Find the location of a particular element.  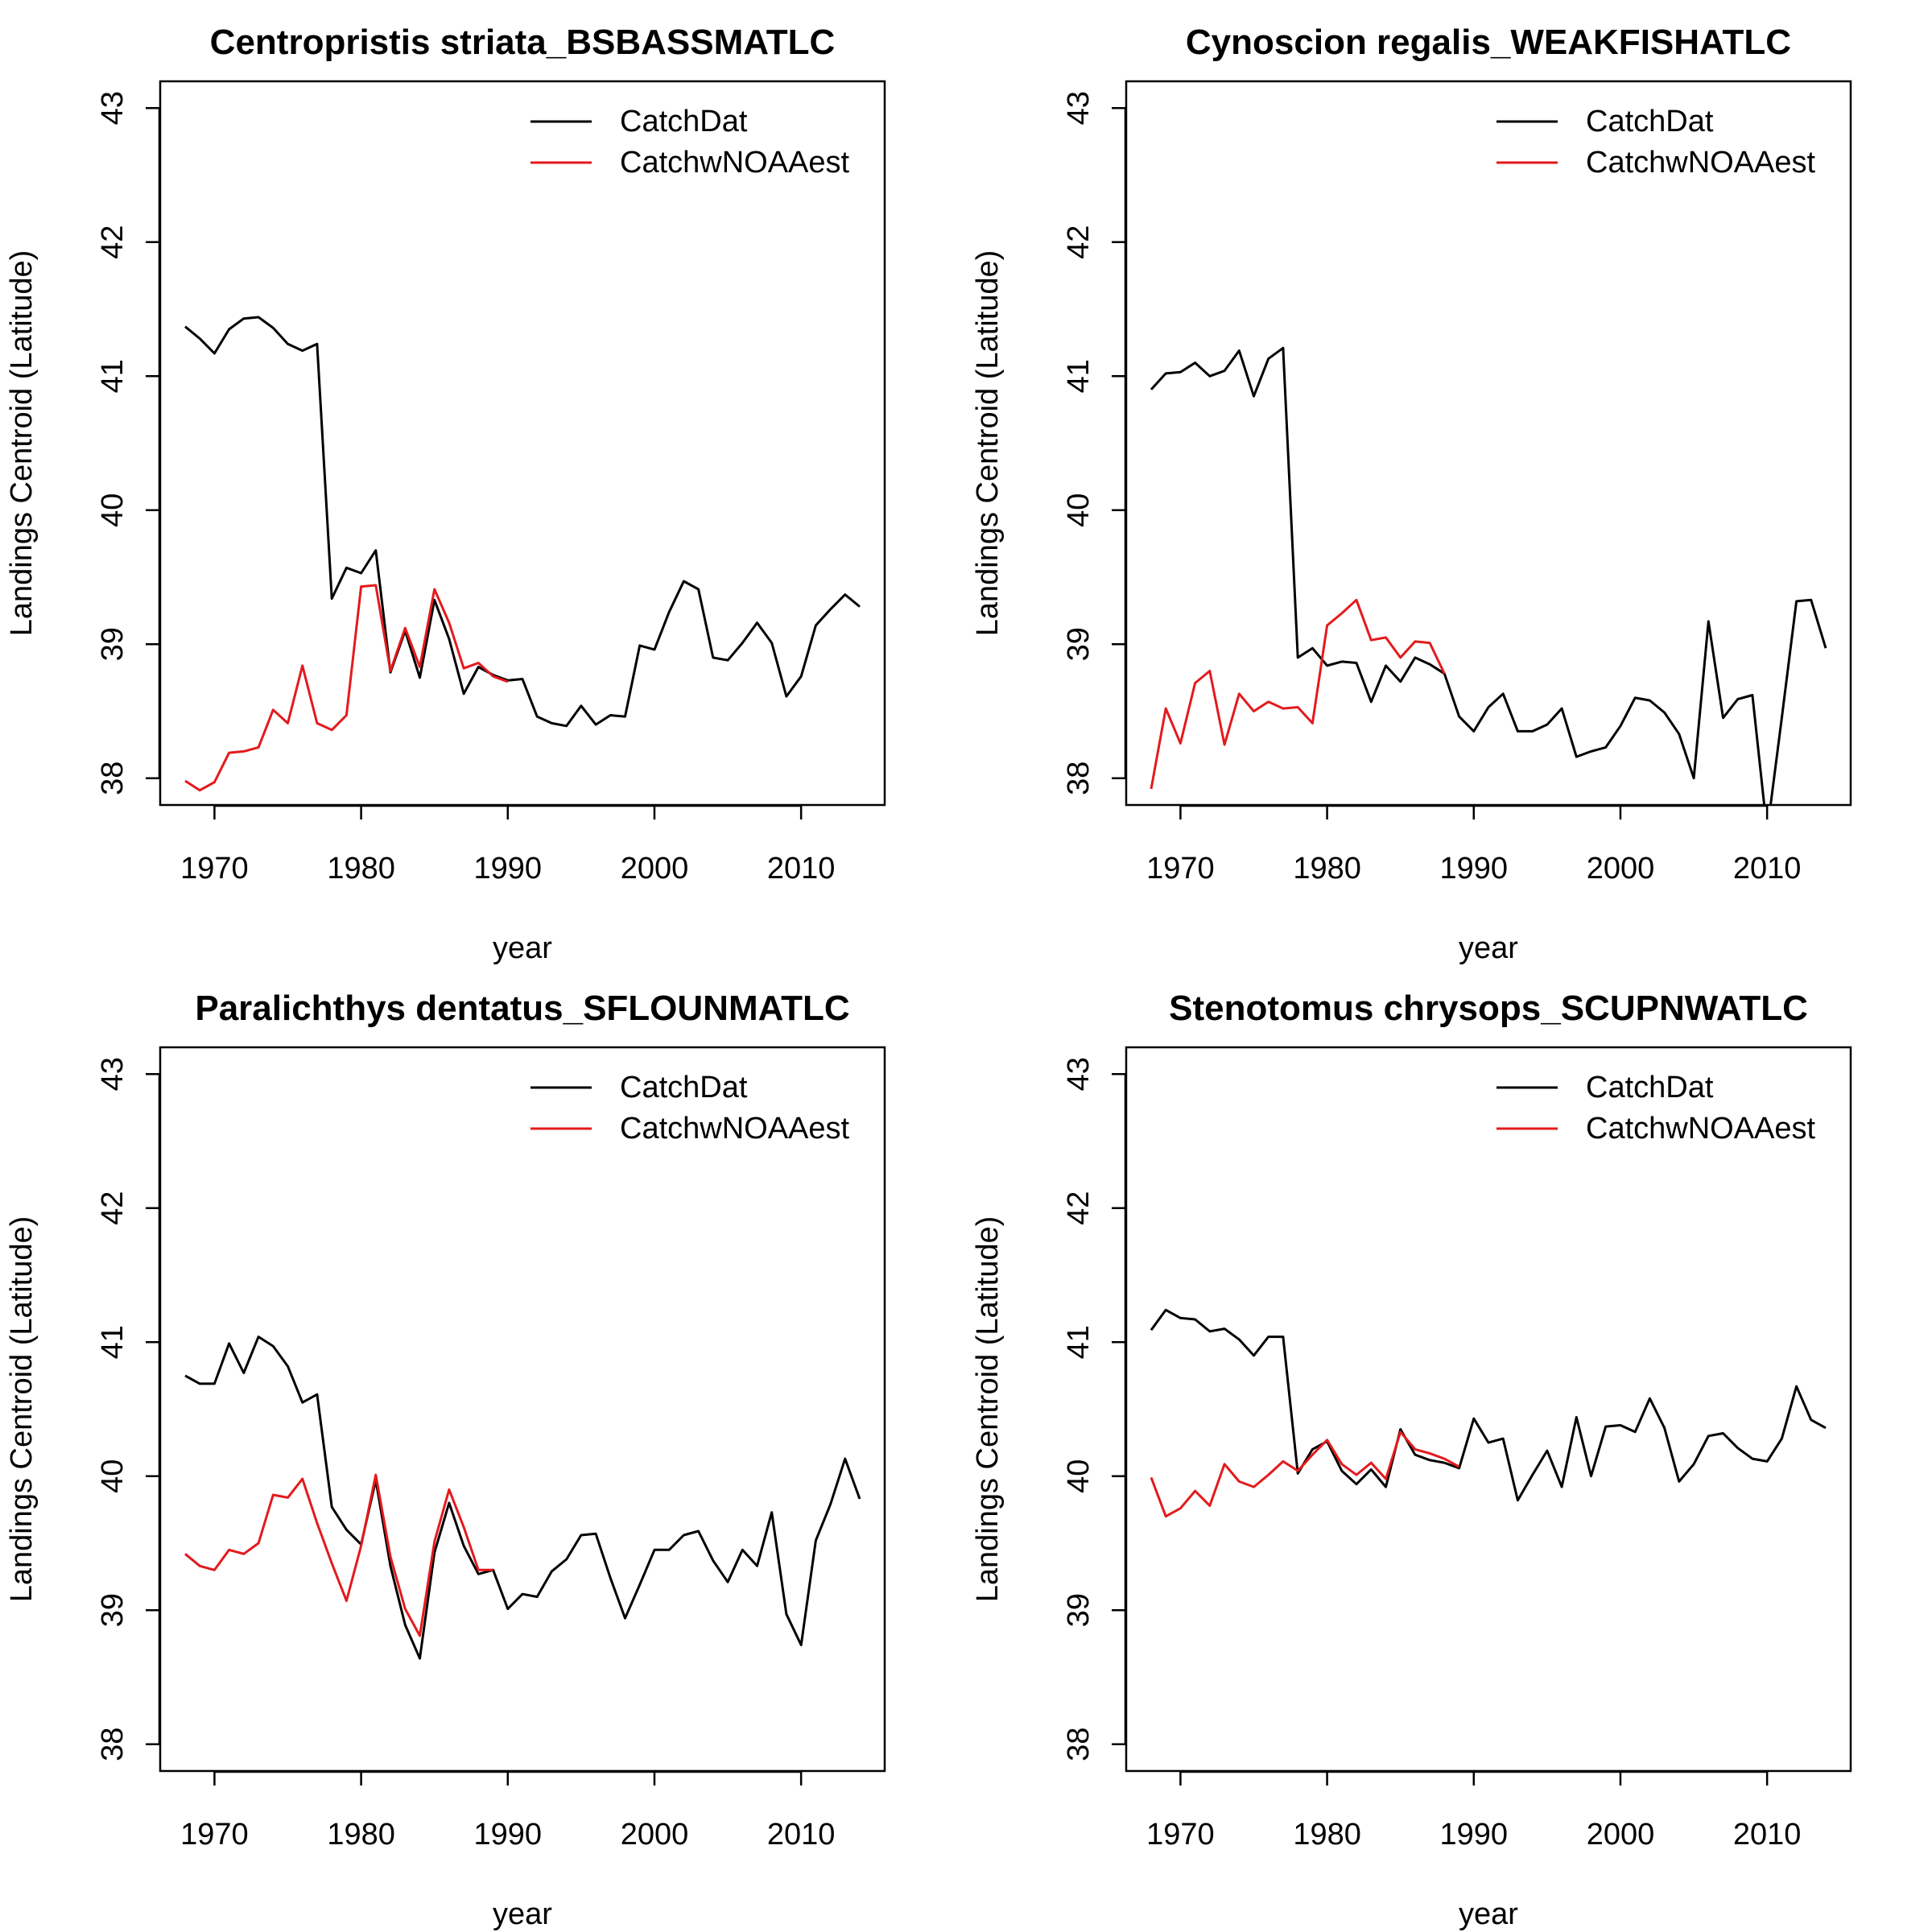

chart-title: Cynoscion regalis_WEAKFISHATLC is located at coordinates (1488, 42).